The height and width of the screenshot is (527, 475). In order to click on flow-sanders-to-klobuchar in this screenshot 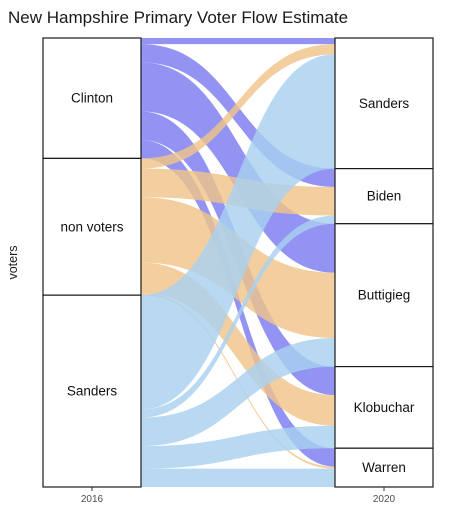, I will do `click(238, 447)`.